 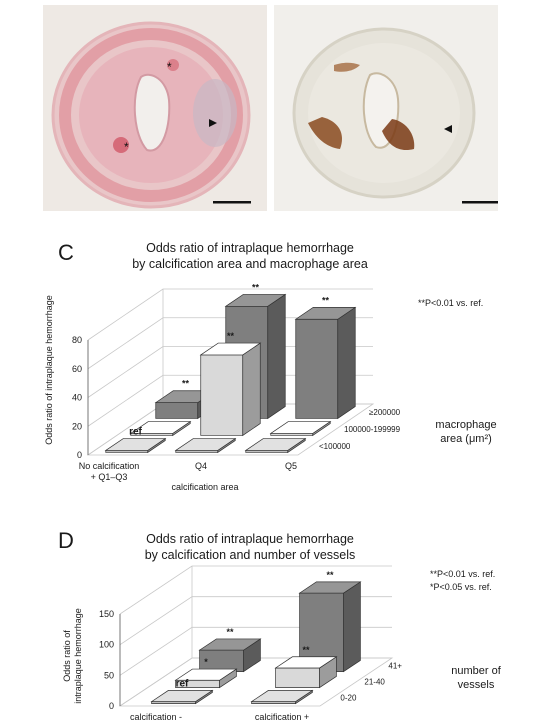 I want to click on y-axis-title: Odds ratio of intraplaque hemorrhage, so click(x=49, y=370).